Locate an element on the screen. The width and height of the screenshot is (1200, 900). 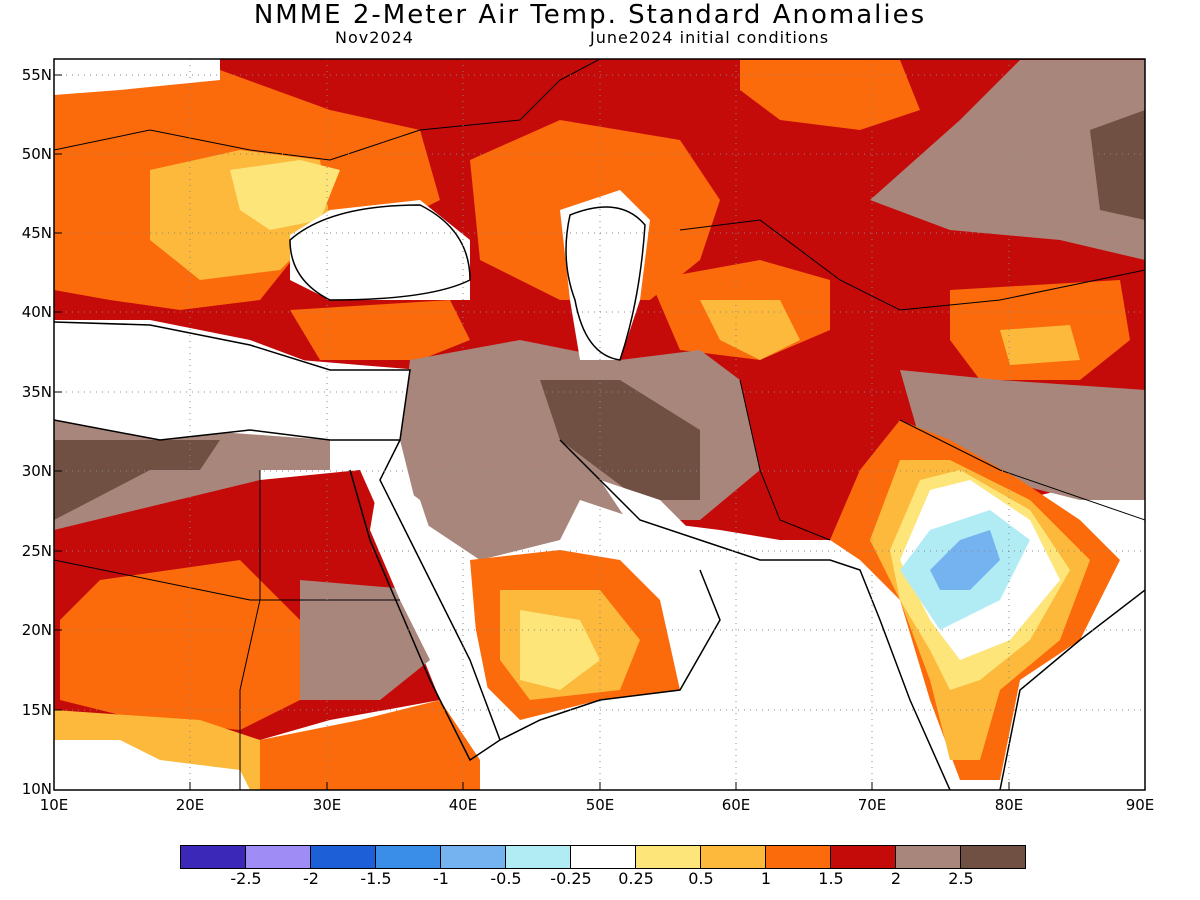
sea-mediterranean is located at coordinates (232, 380).